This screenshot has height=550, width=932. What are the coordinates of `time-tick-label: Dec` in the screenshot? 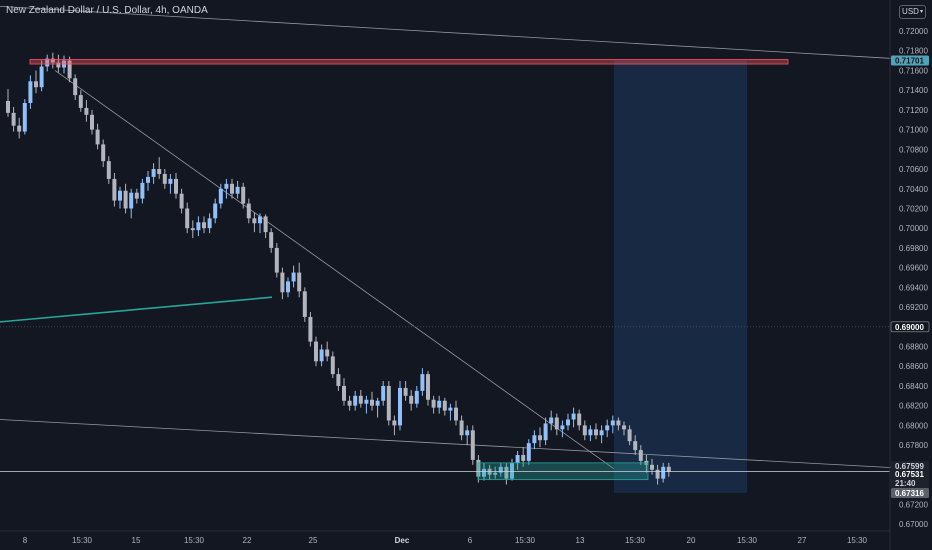 It's located at (402, 540).